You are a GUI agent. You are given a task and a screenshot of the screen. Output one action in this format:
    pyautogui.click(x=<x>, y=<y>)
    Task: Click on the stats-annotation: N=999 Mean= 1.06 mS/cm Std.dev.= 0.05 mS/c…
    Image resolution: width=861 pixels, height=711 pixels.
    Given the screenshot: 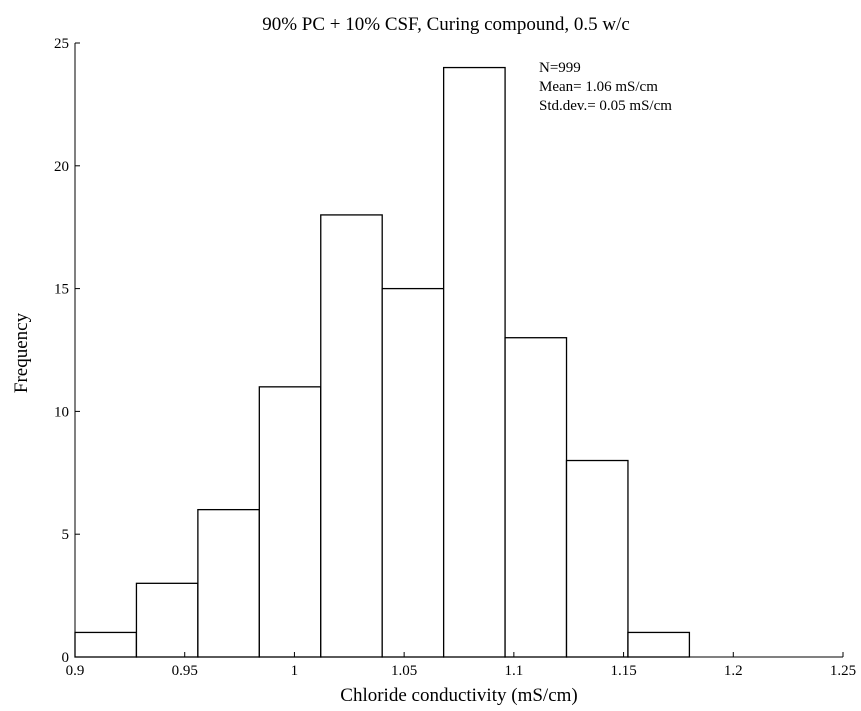 What is the action you would take?
    pyautogui.click(x=605, y=87)
    